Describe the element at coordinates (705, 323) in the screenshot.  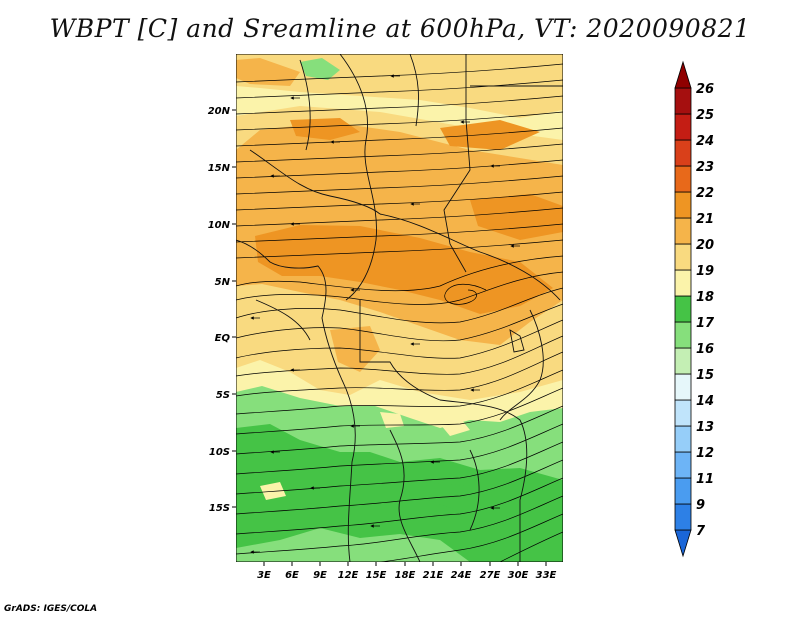
I see `colorbar-level-label: 17` at that location.